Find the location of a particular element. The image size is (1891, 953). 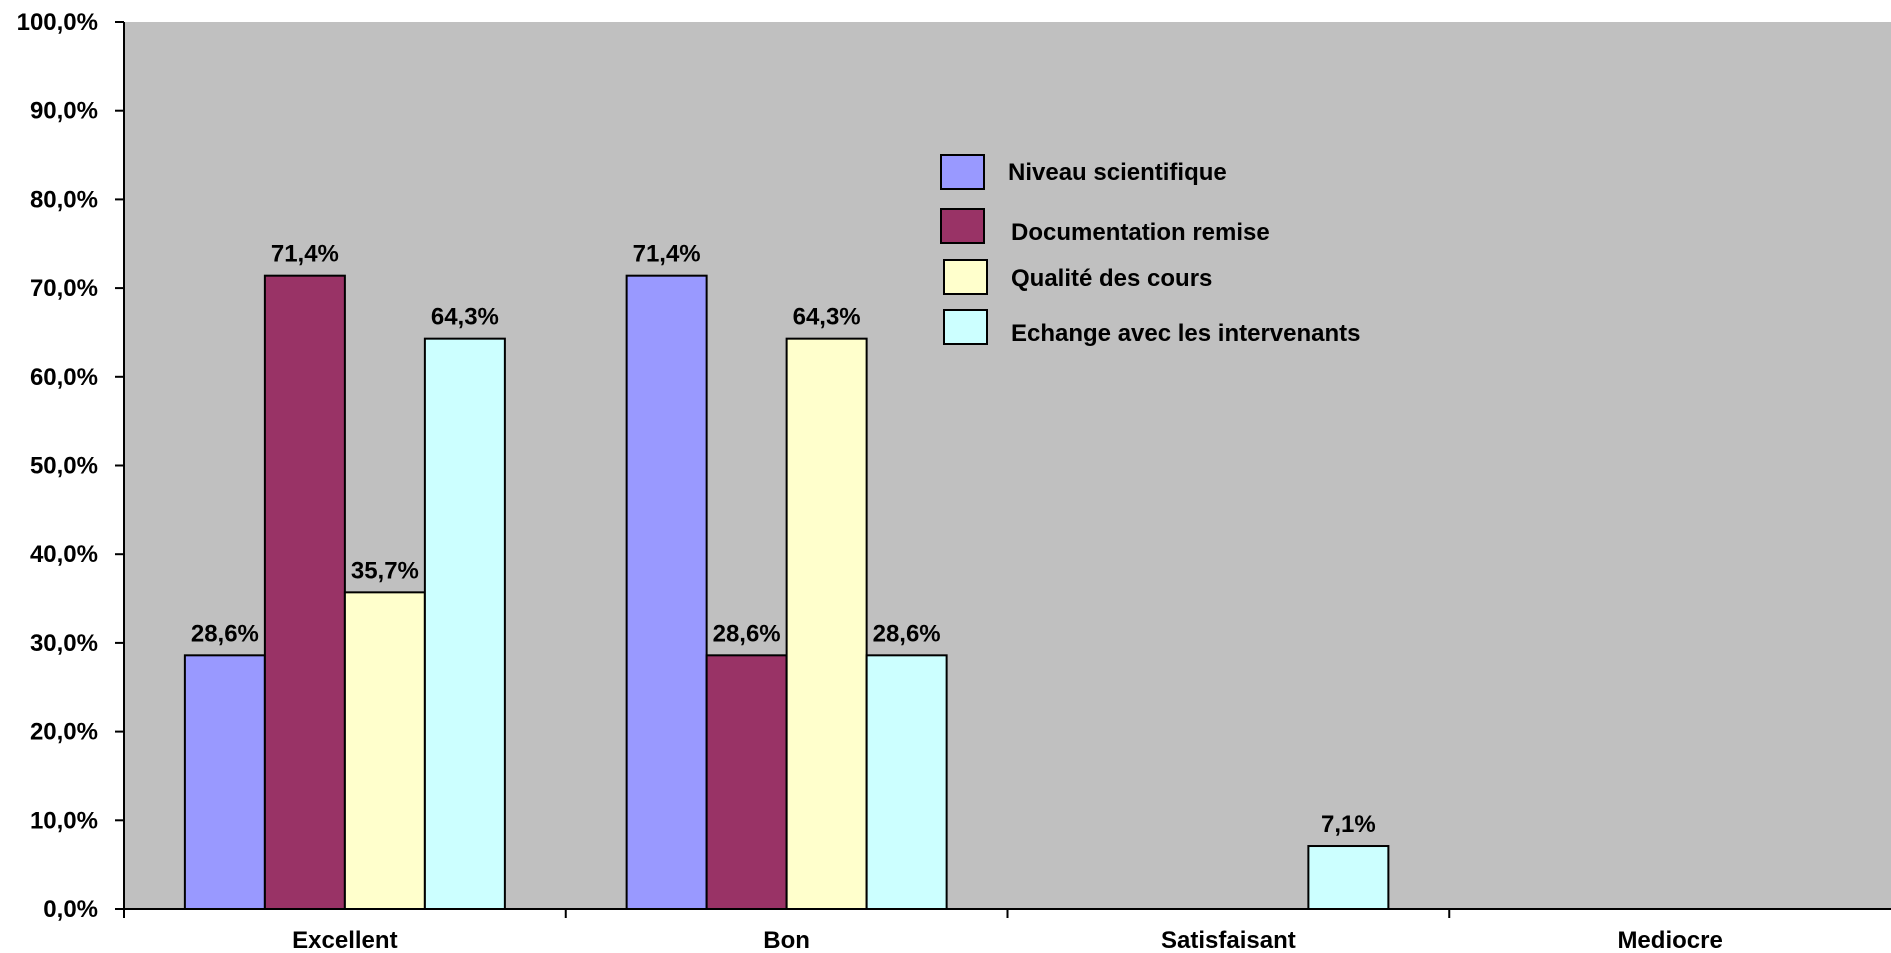

bar-echange-avec-les-intervenants-satisfaisant is located at coordinates (1348, 878).